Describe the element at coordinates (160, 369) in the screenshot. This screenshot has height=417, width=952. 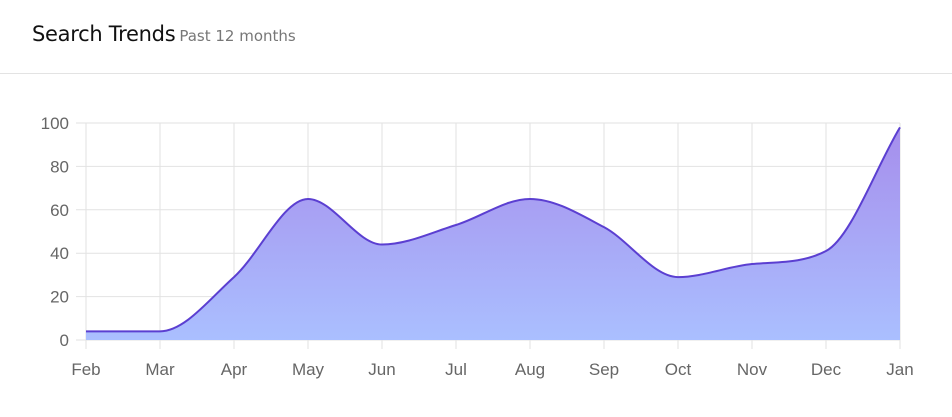
I see `x-tick-label: Mar` at that location.